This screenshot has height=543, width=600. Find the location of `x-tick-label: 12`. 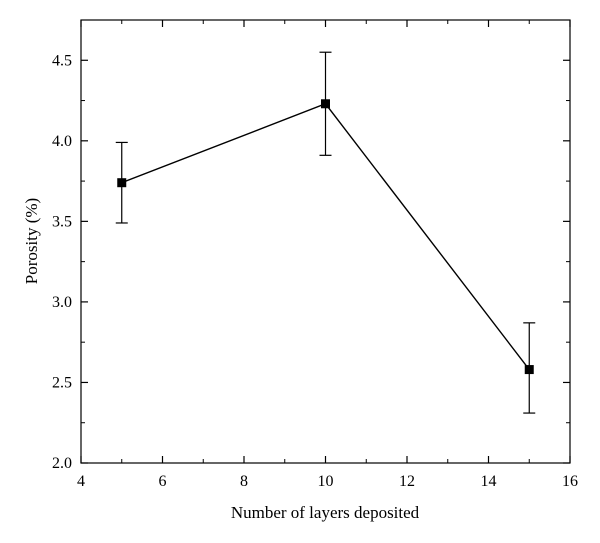

x-tick-label: 12 is located at coordinates (407, 481).